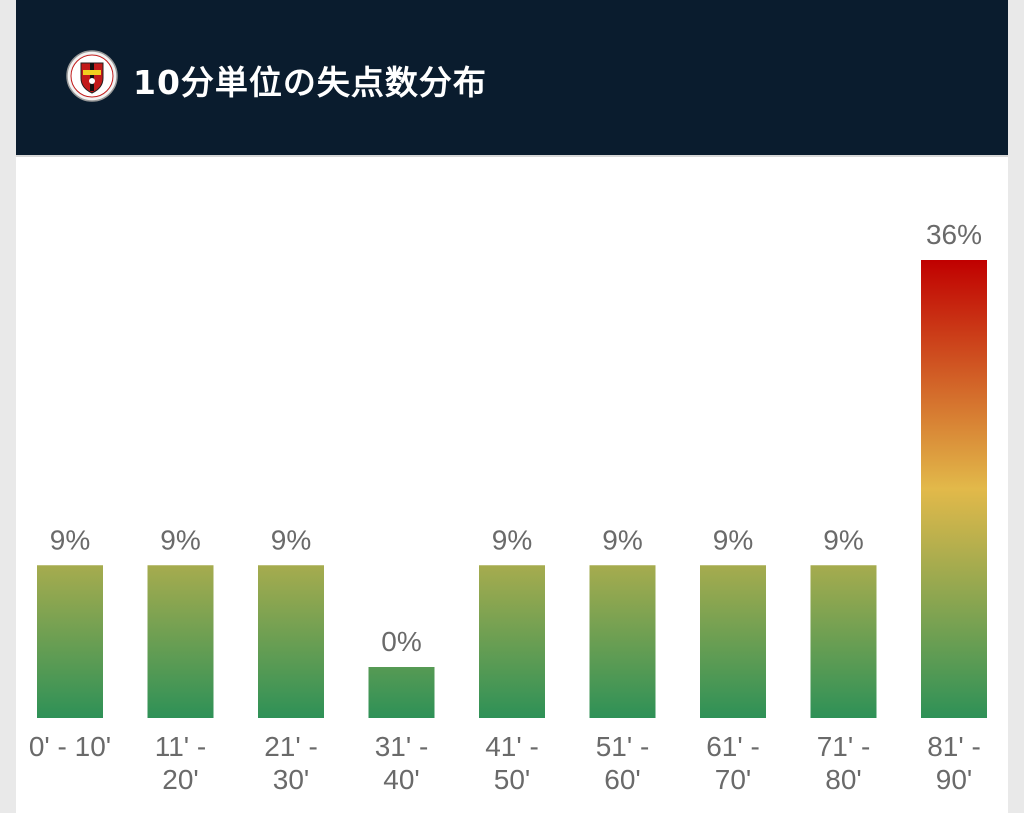 This screenshot has height=813, width=1024. I want to click on x-tick-label: 90', so click(954, 779).